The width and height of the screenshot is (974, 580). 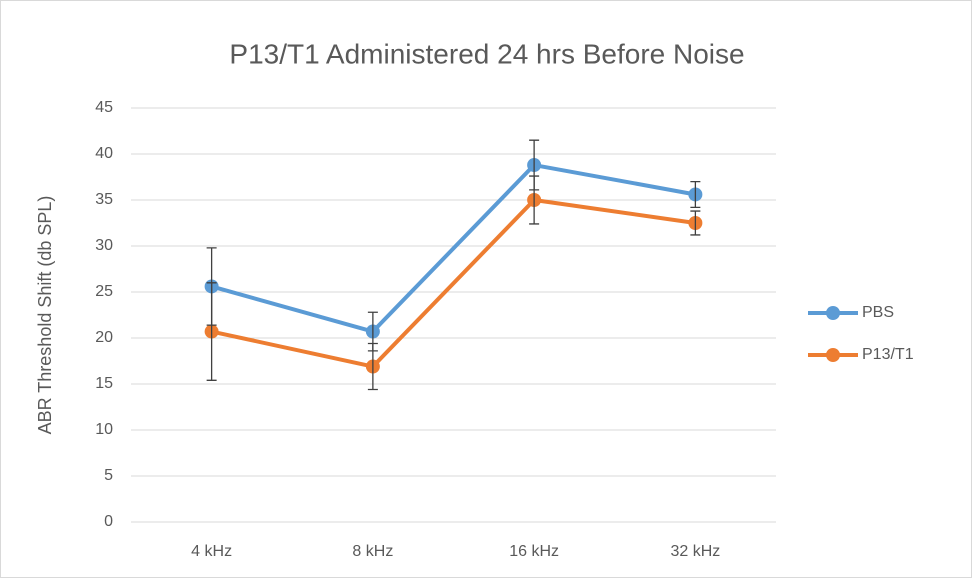 What do you see at coordinates (104, 153) in the screenshot?
I see `y-tick-label: 40` at bounding box center [104, 153].